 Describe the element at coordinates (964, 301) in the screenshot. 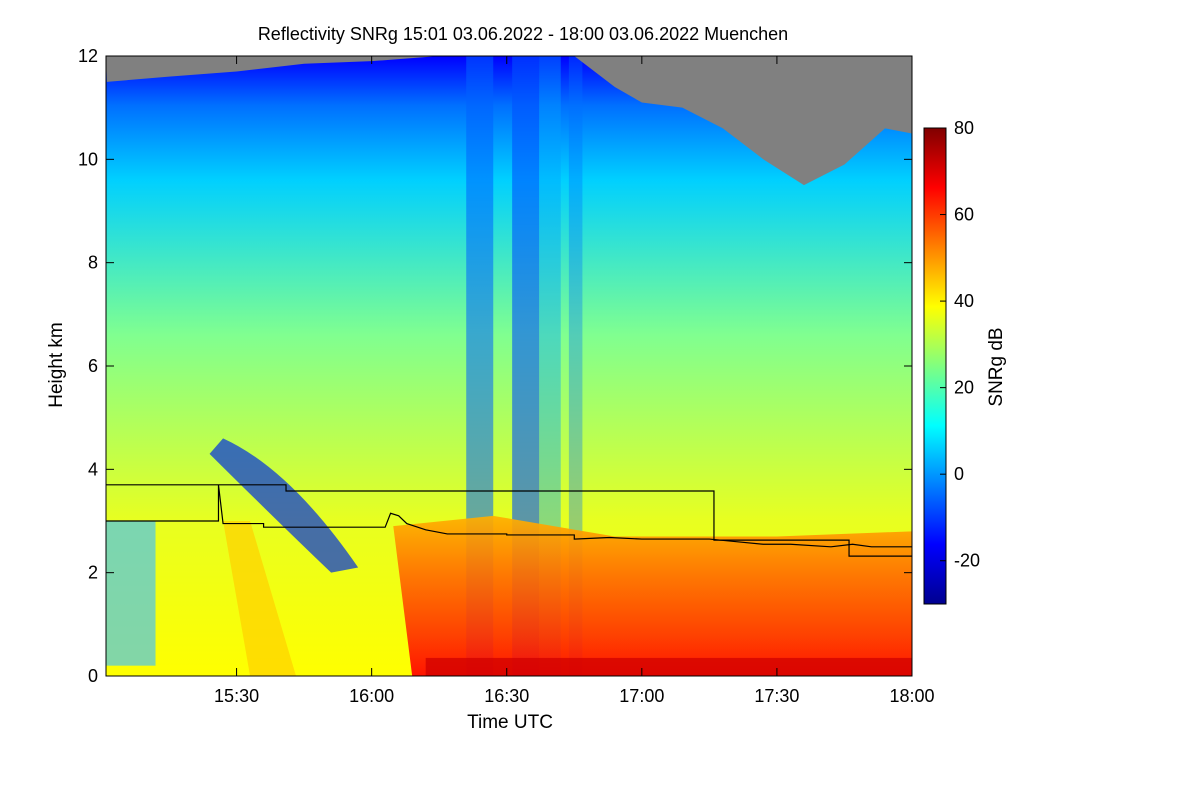

I see `colorbar-tick-label: 40` at that location.